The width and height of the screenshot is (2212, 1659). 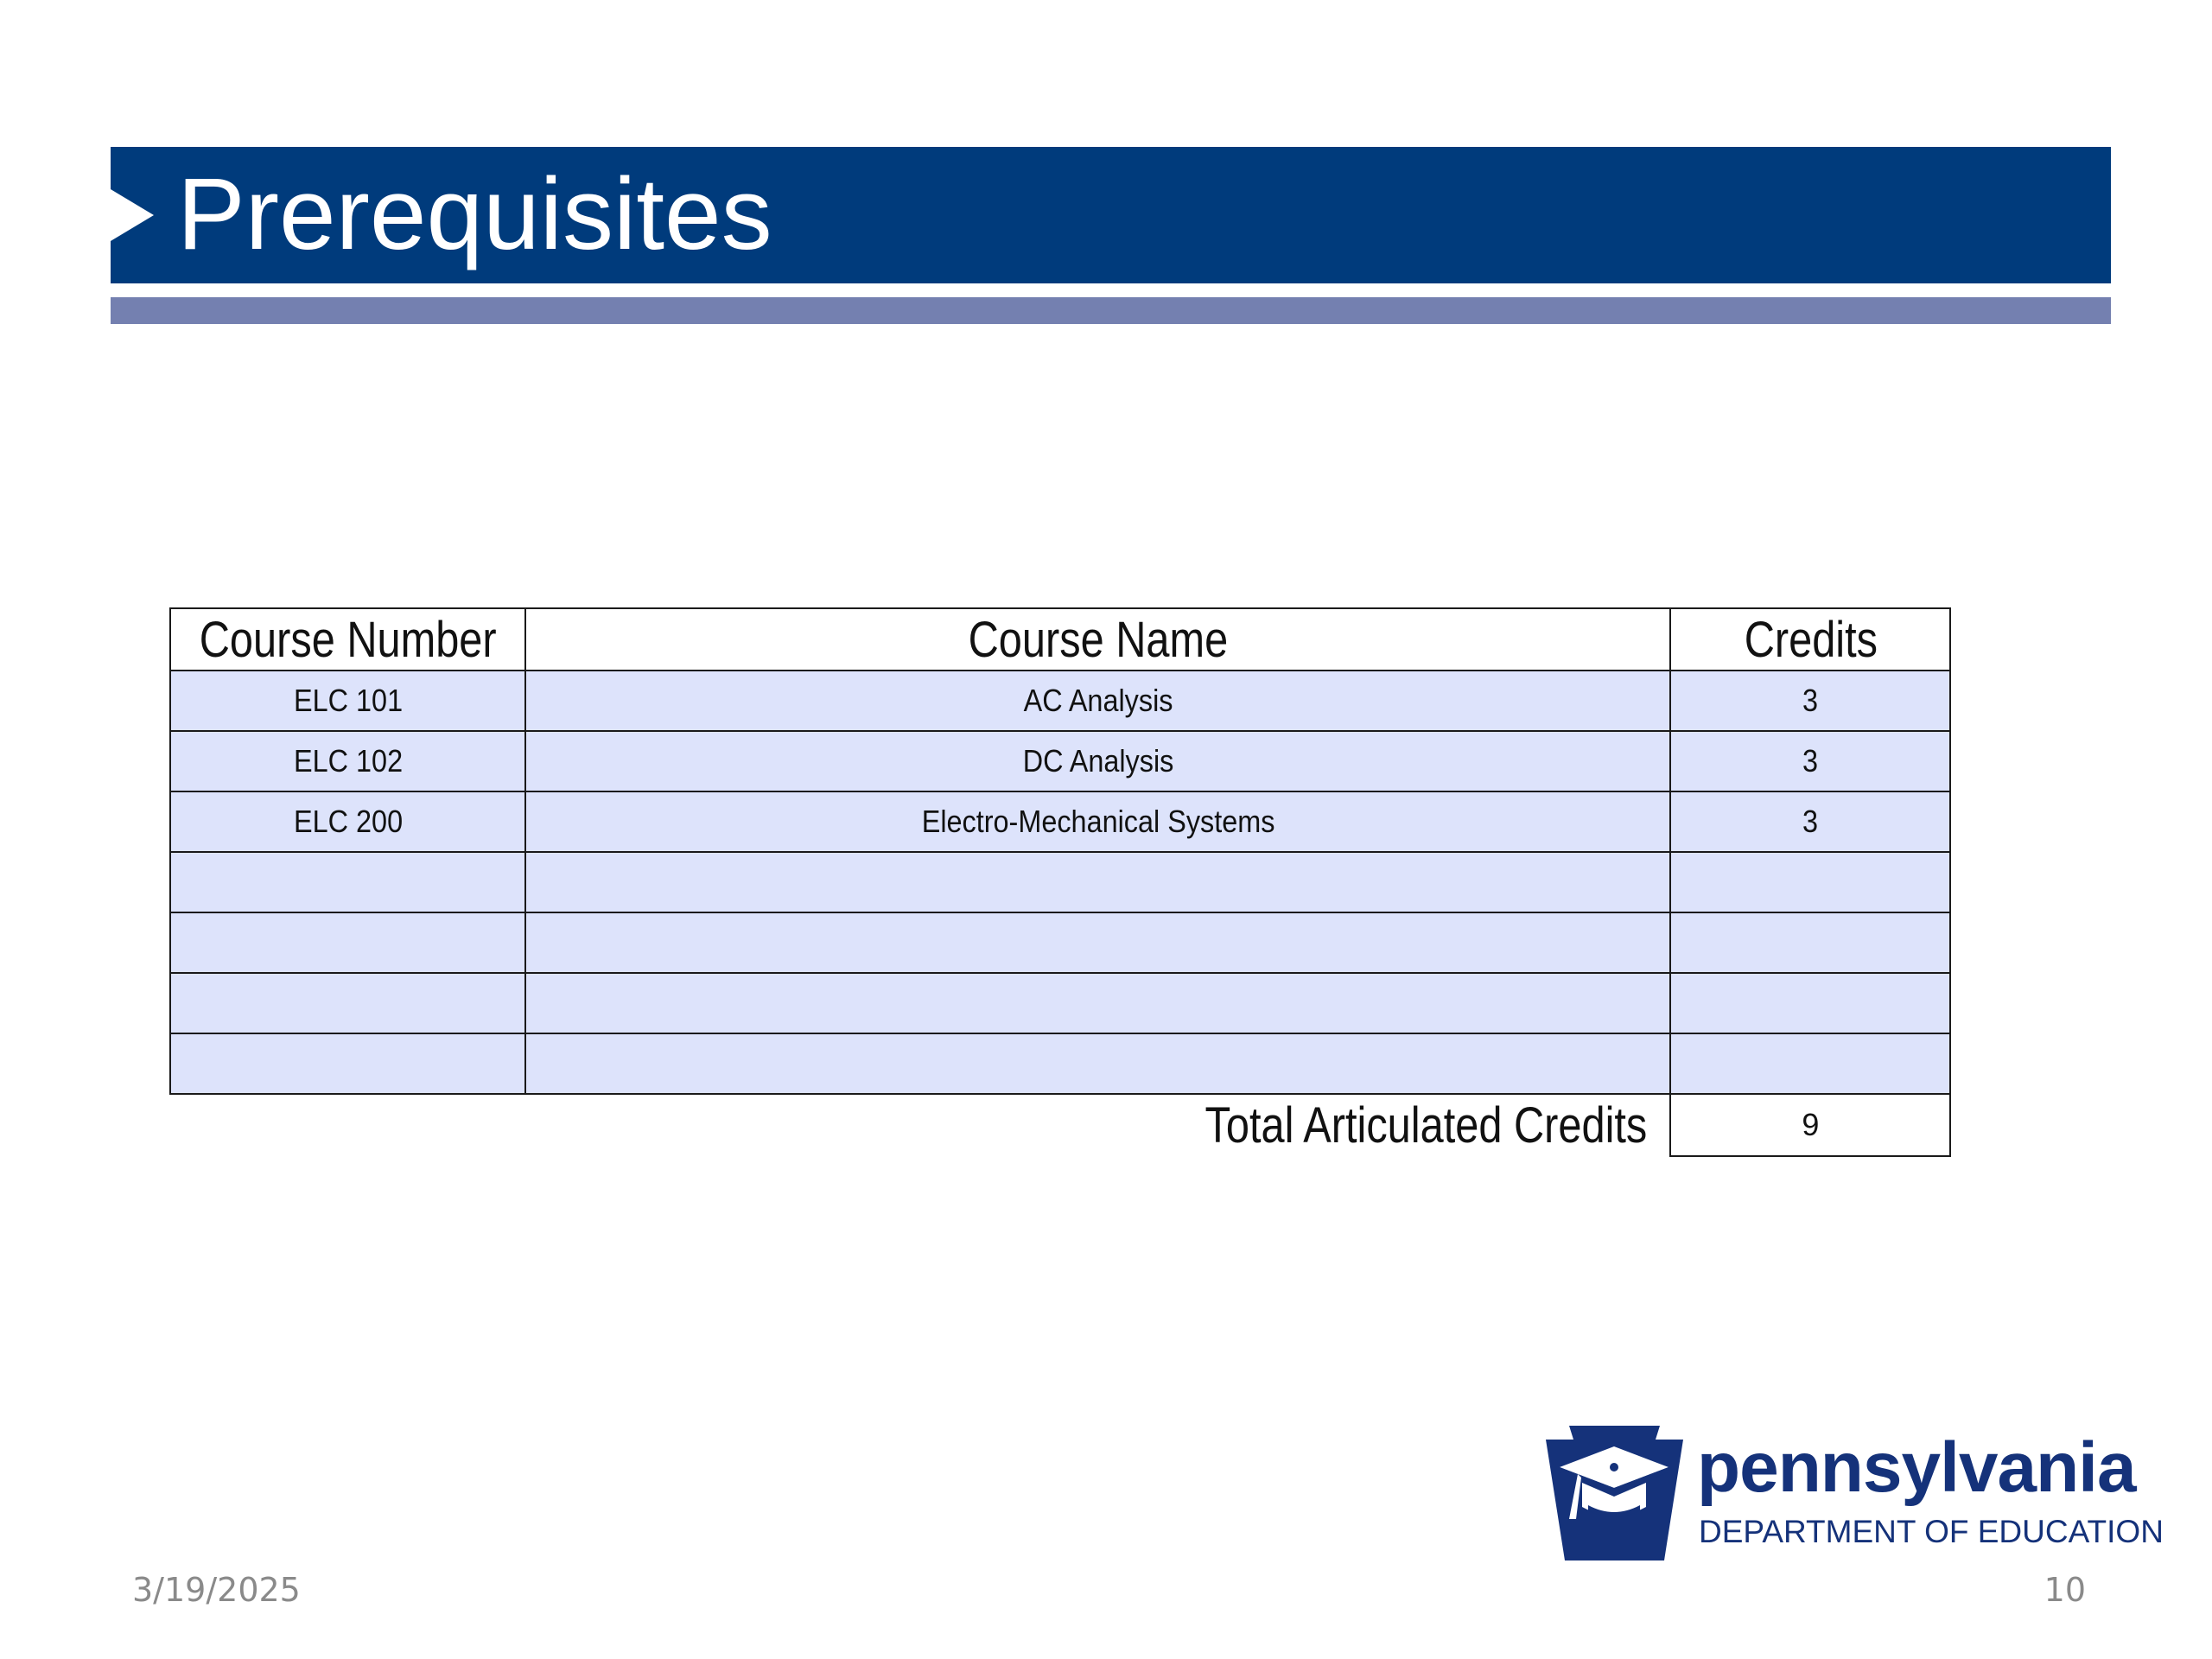 What do you see at coordinates (348, 1124) in the screenshot?
I see `total-blank-cell` at bounding box center [348, 1124].